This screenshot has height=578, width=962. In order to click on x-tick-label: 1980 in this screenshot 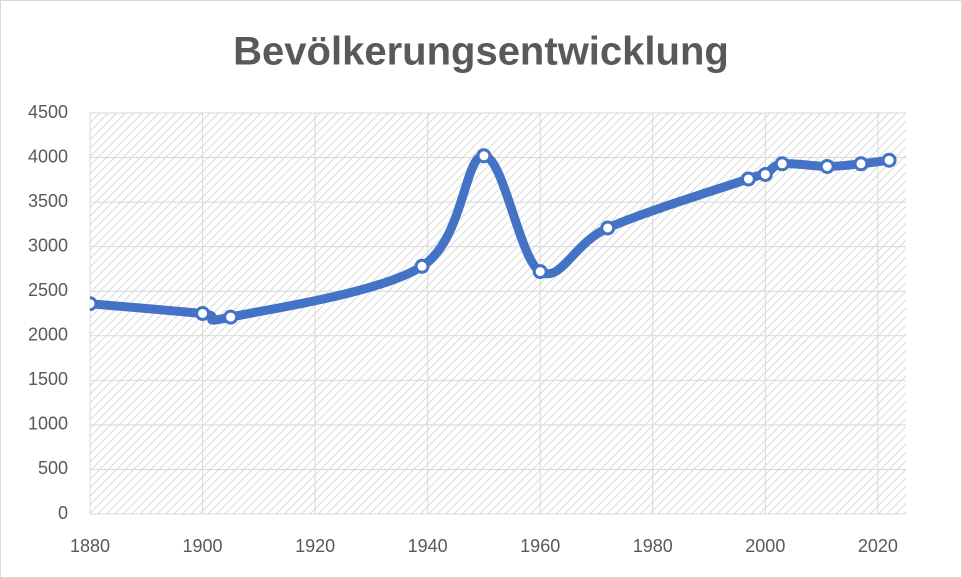, I will do `click(653, 546)`.